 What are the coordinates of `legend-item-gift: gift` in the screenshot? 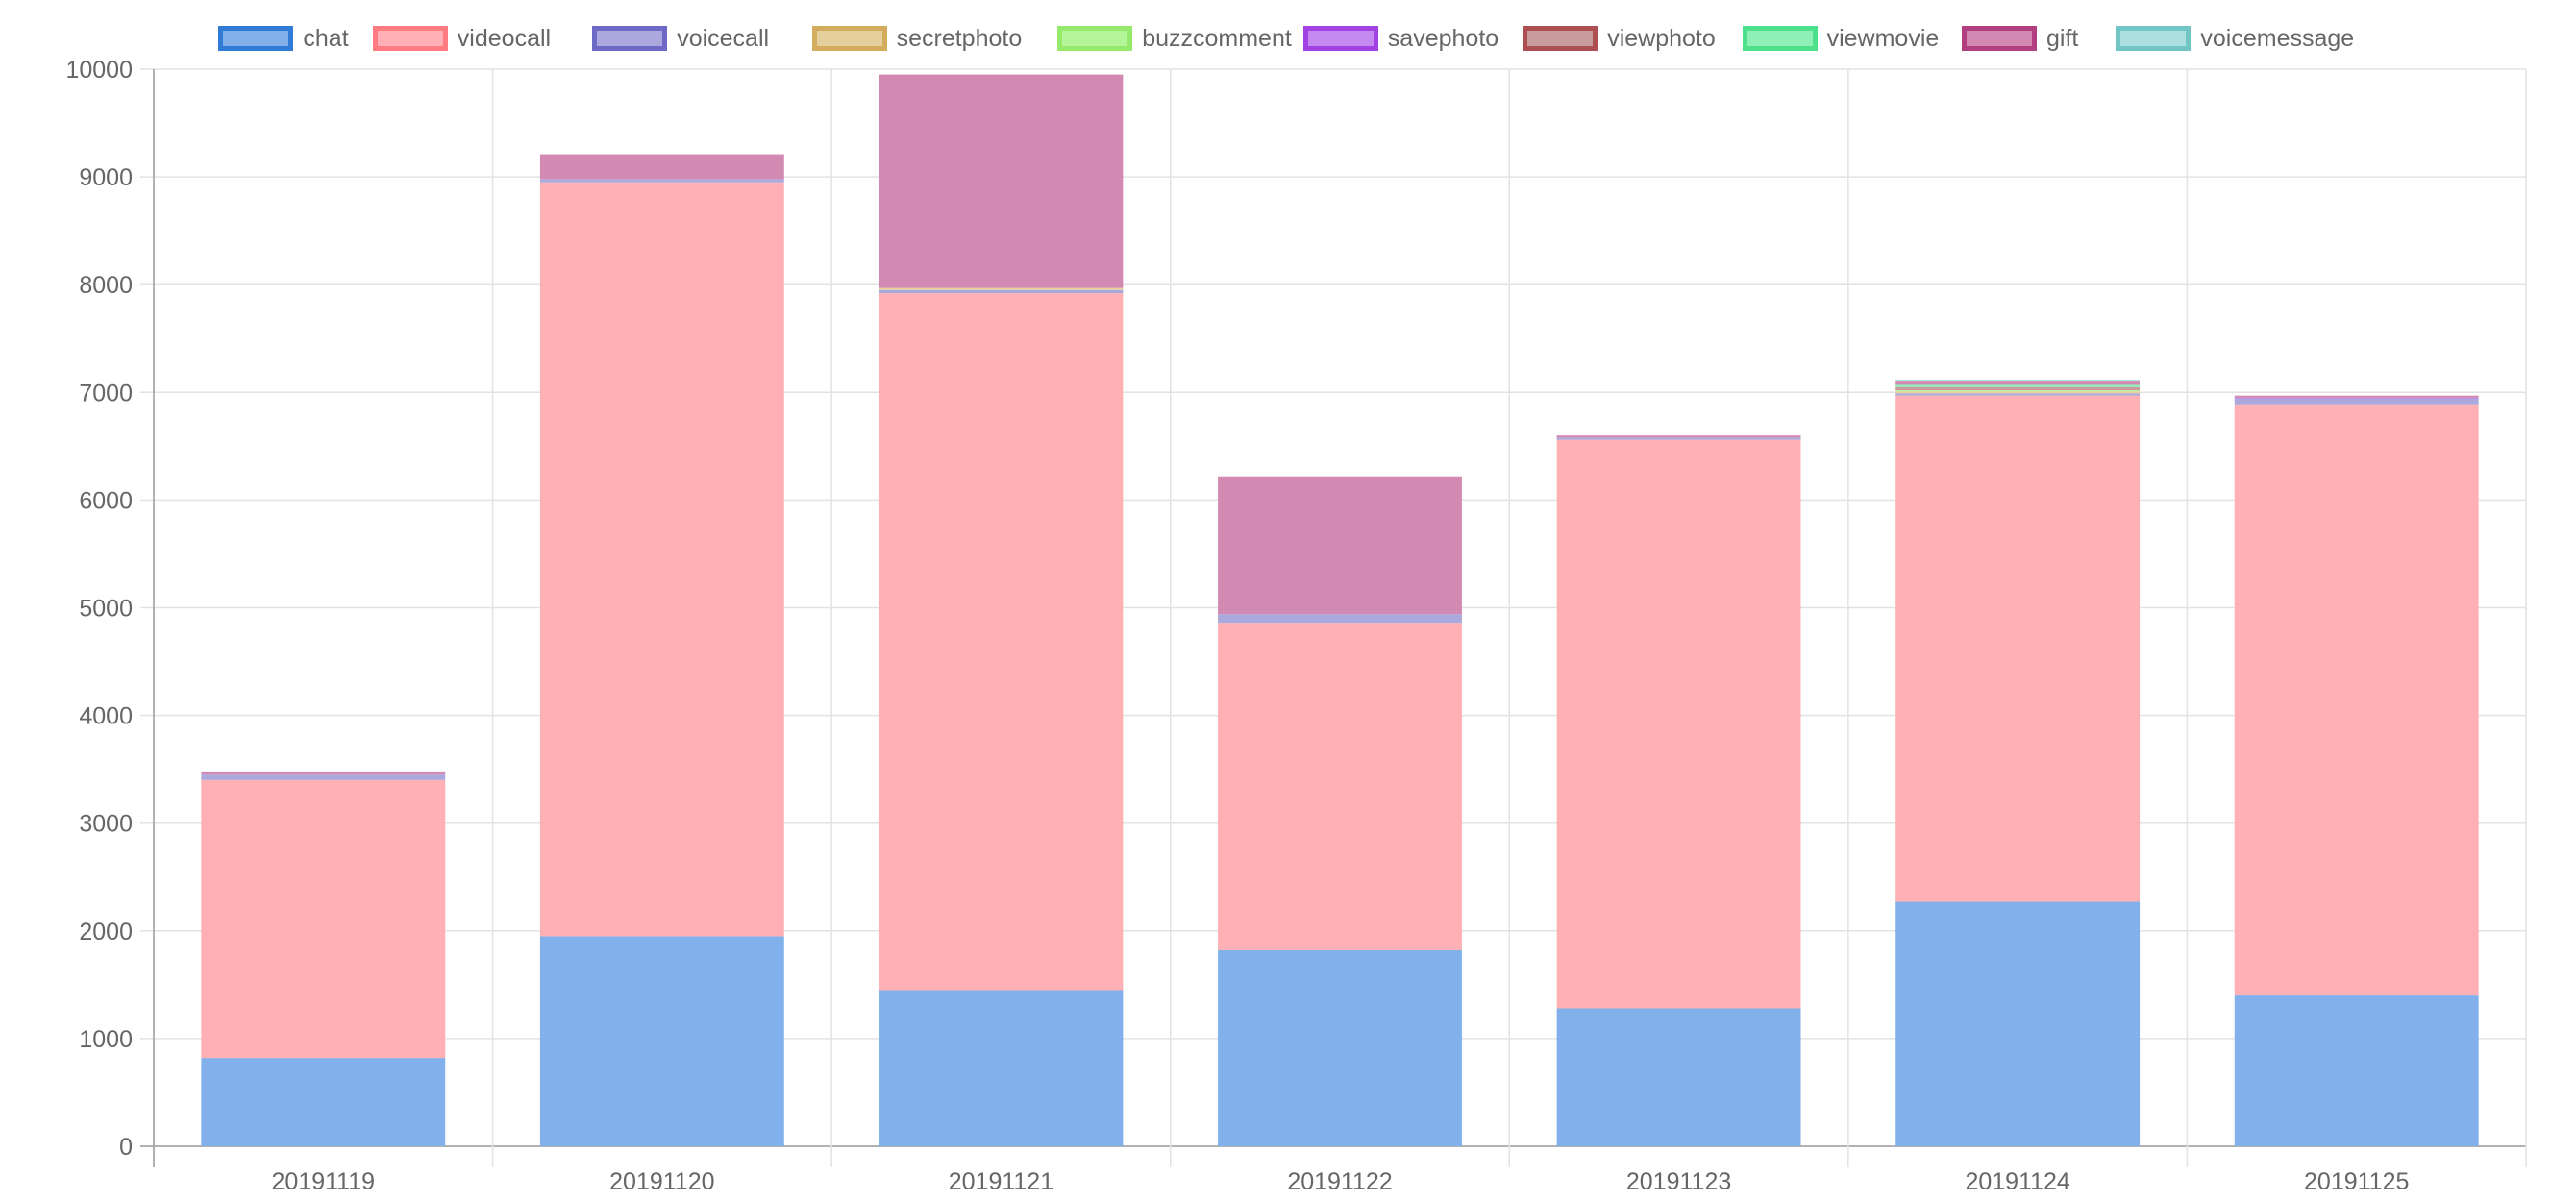 It's located at (2020, 38).